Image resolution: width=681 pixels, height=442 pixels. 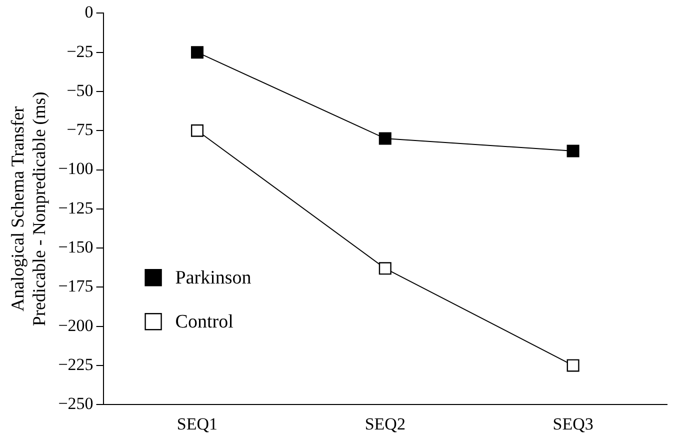 I want to click on y-tick-label: −175, so click(x=76, y=286).